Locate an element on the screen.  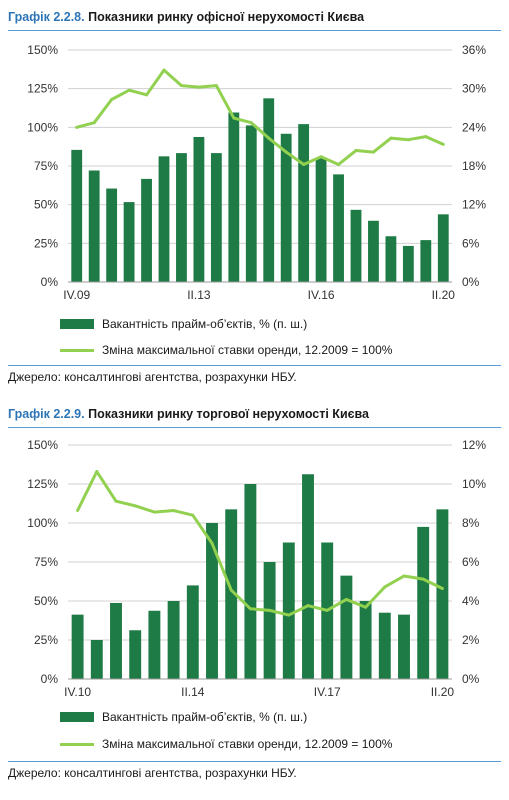
right-tick-label: 10% is located at coordinates (474, 484).